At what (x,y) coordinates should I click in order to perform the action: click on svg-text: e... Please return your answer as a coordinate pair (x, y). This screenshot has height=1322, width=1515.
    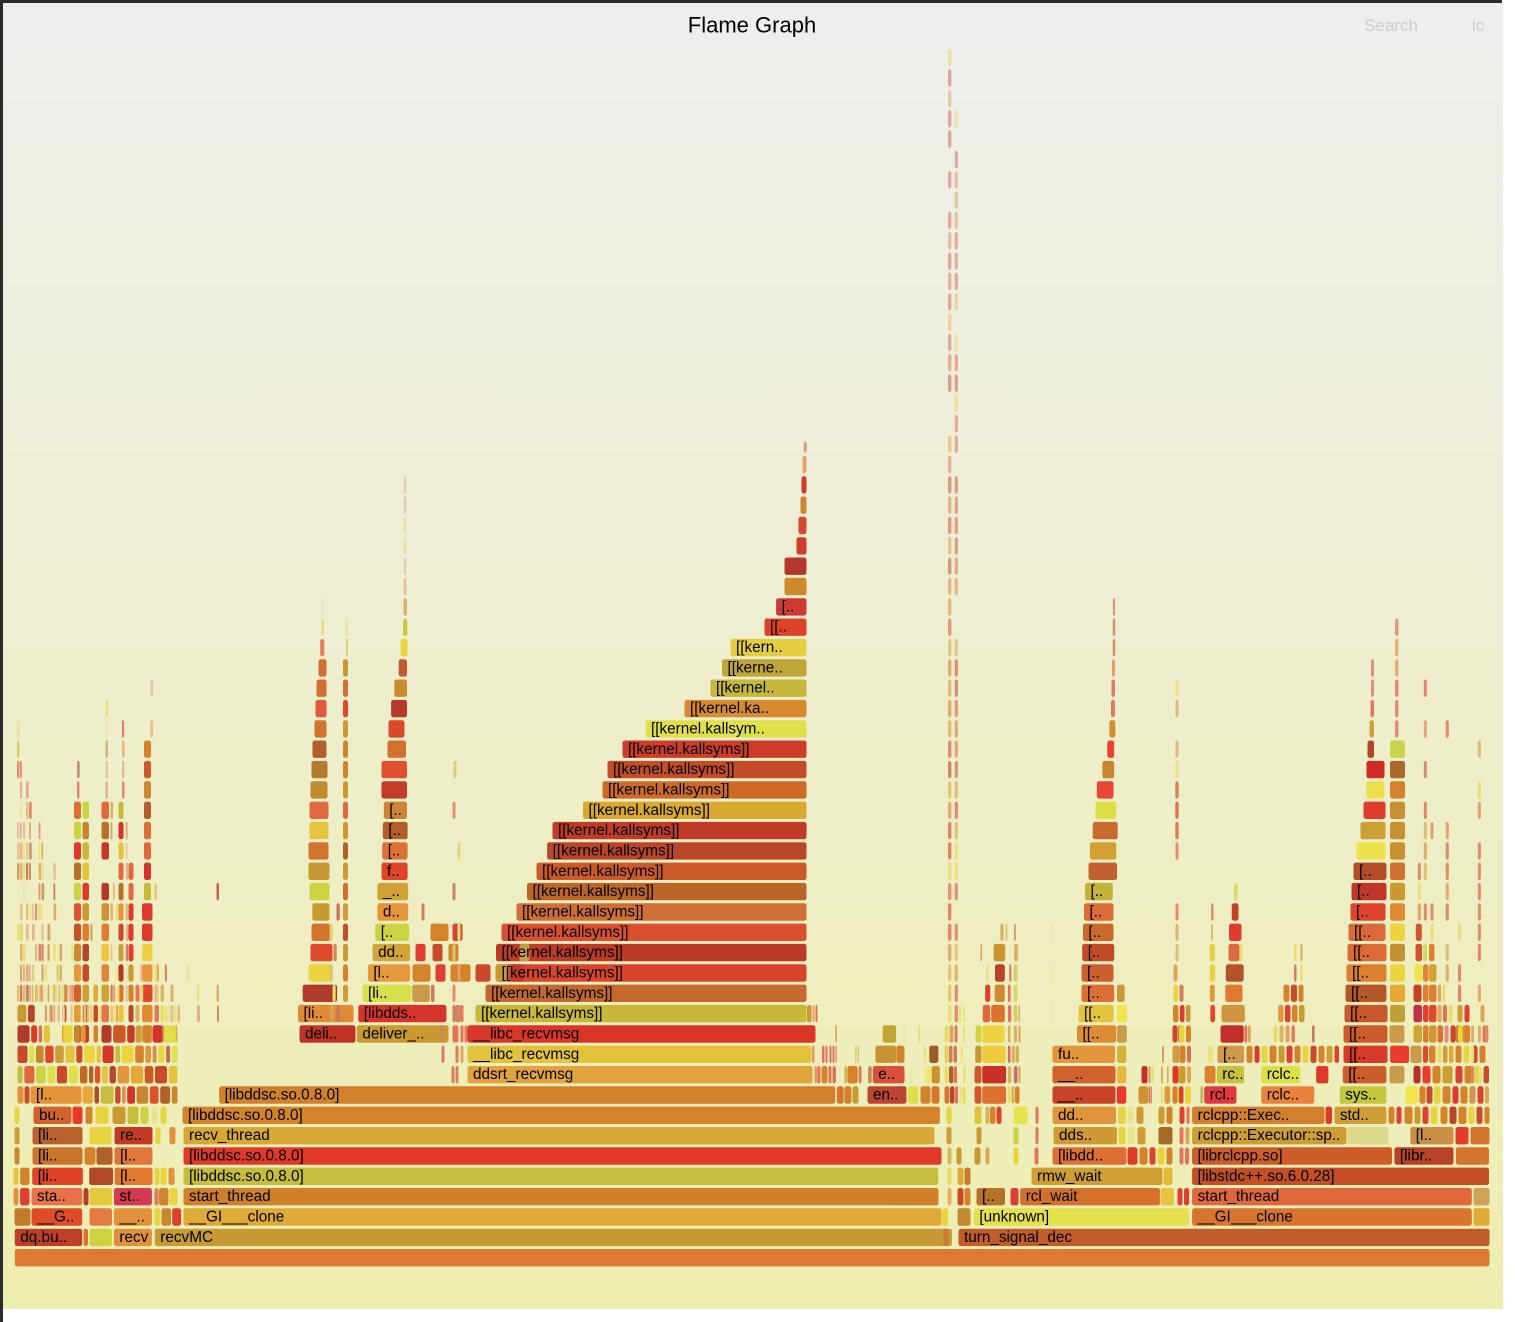
    Looking at the image, I should click on (886, 1074).